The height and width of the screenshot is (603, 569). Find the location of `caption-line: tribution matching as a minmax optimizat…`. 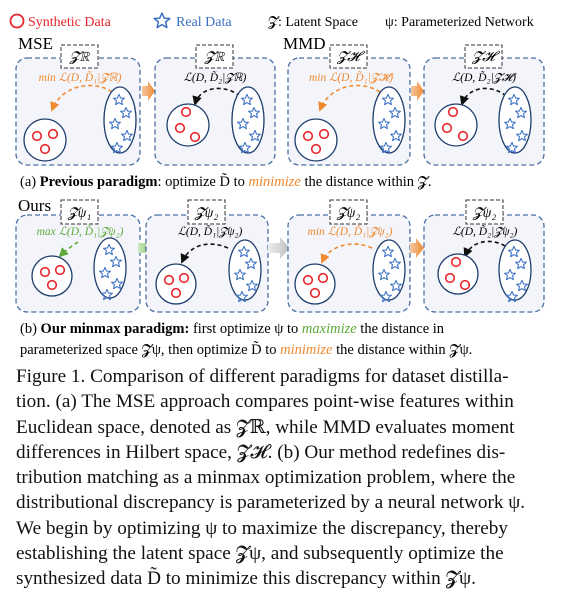

caption-line: tribution matching as a minmax optimizat… is located at coordinates (266, 478).